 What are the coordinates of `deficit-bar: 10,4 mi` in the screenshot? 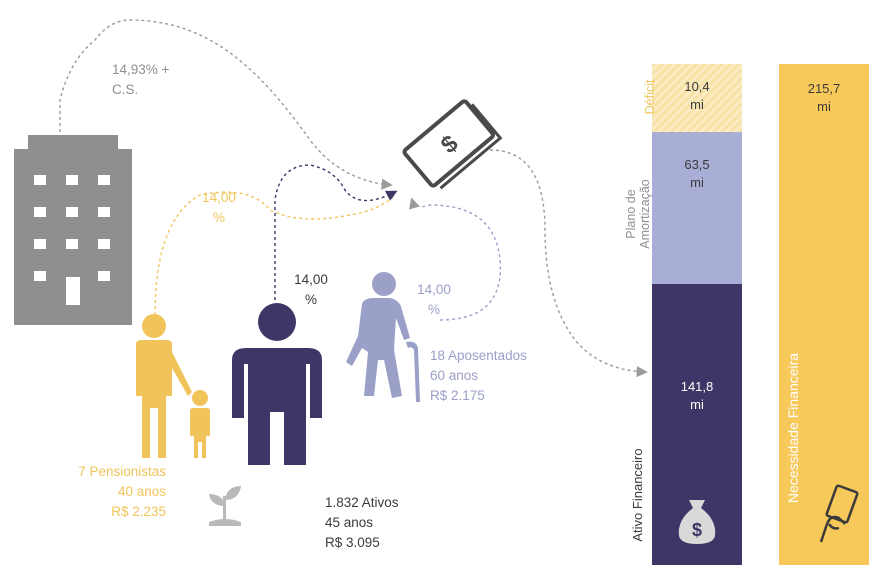 It's located at (697, 98).